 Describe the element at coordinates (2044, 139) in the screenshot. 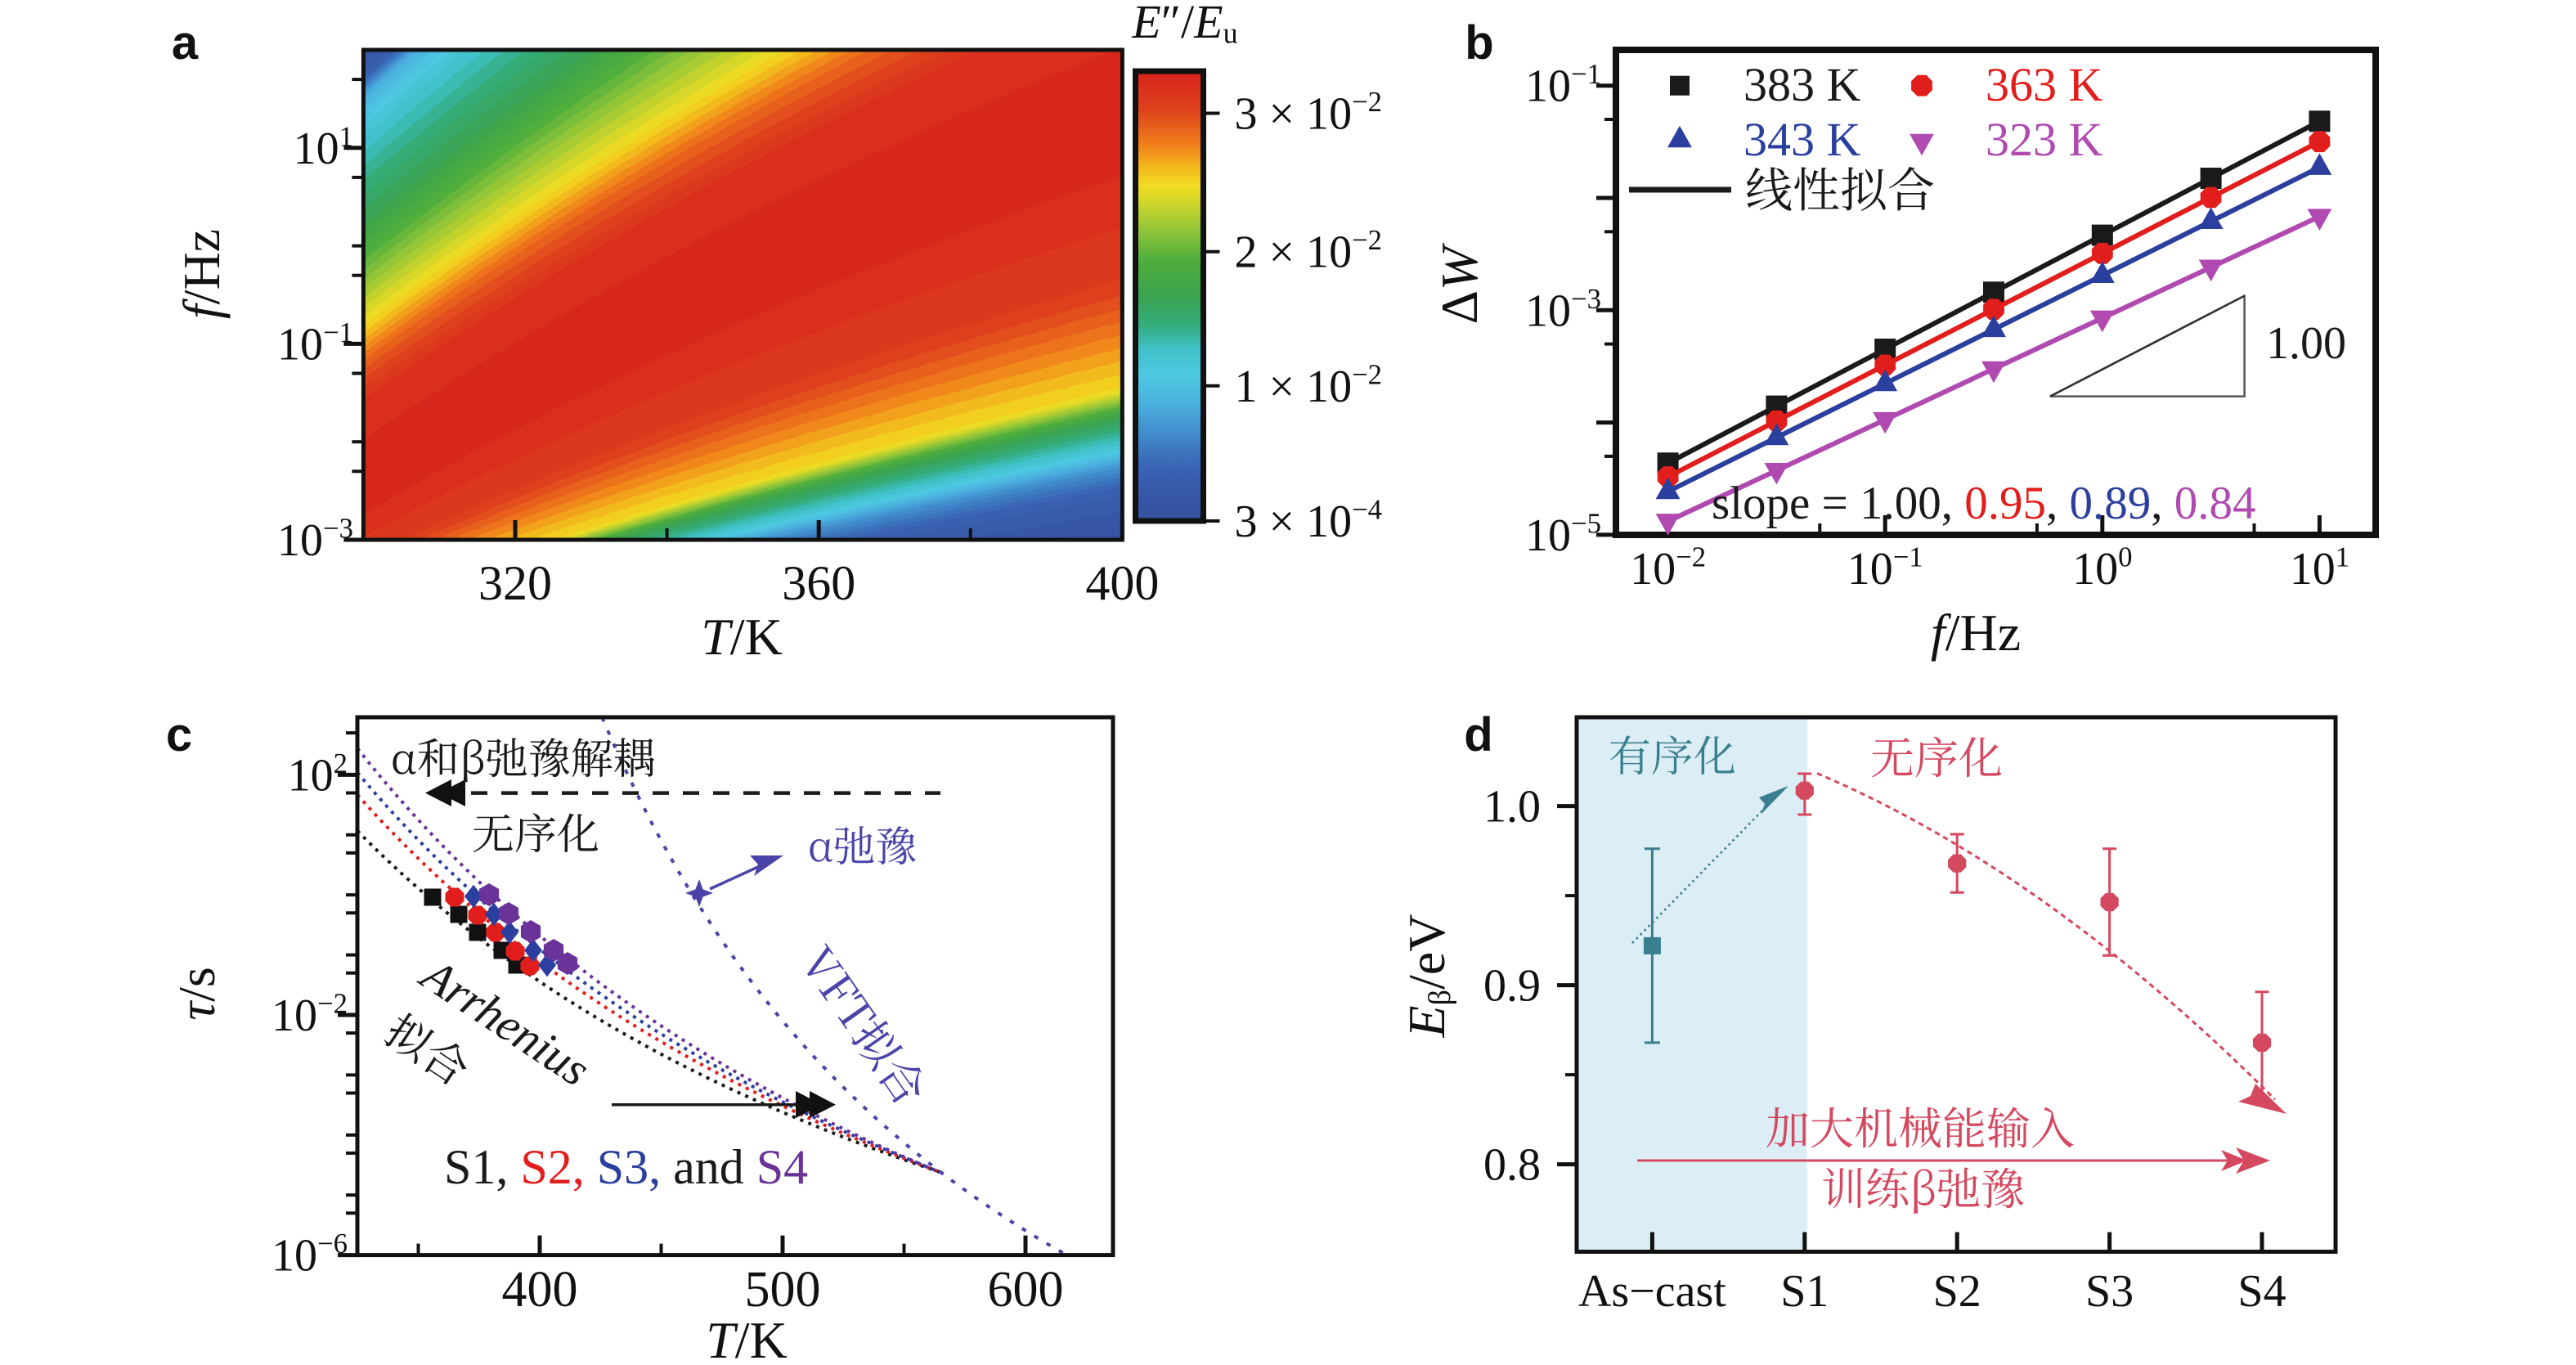

I see `svg-text: 323 K` at that location.